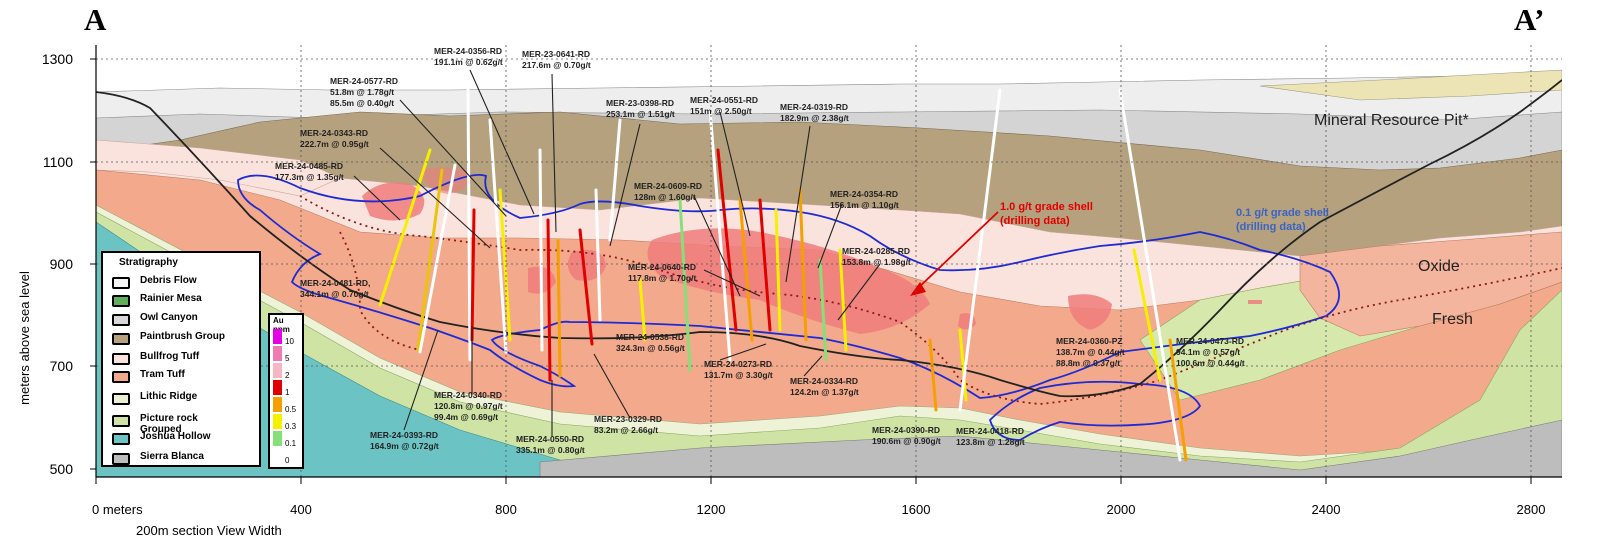 This screenshot has width=1600, height=560. Describe the element at coordinates (957, 251) in the screenshot. I see `high-grade-shell-arrow` at that location.